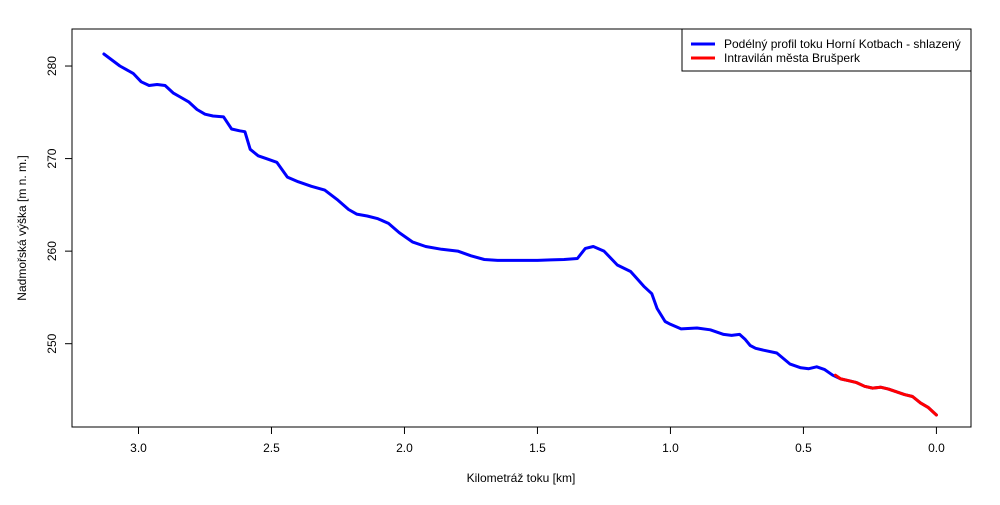 The width and height of the screenshot is (1000, 505). I want to click on legend-box, so click(826, 50).